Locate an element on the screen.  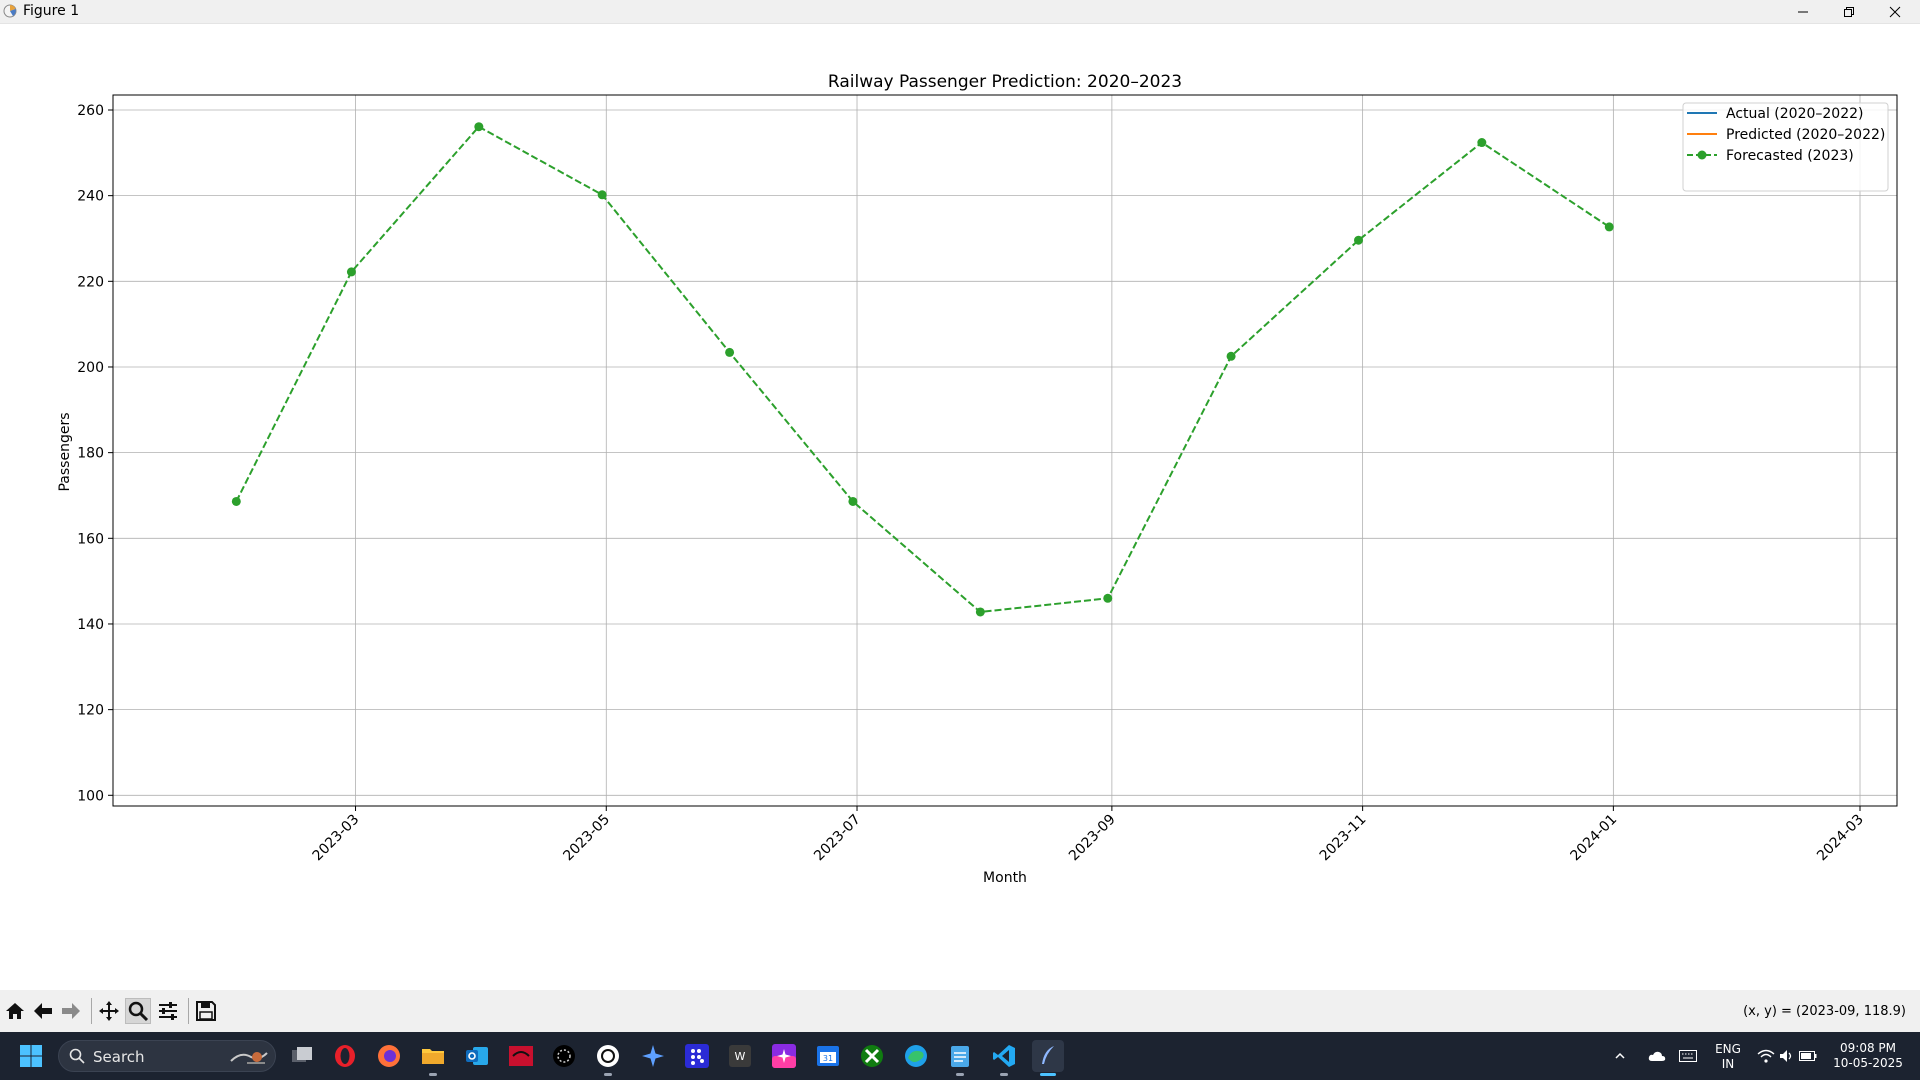
taskbar-outlook is located at coordinates (477, 1056).